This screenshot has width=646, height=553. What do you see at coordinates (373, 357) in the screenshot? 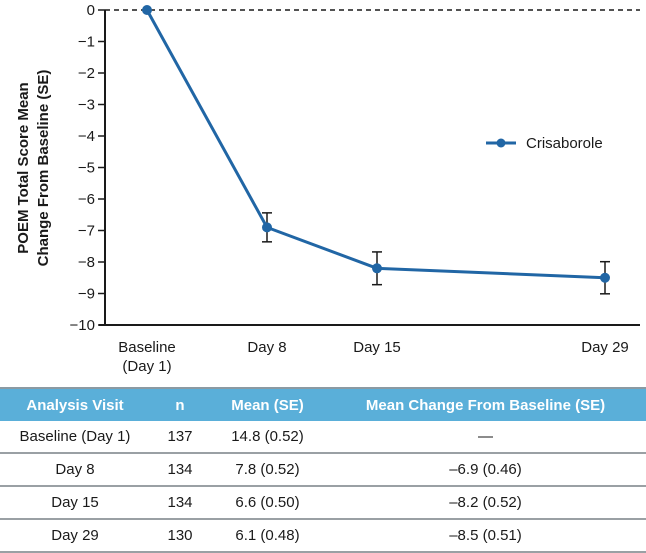
I see `x-axis-labels: Baseline (Day 1) Day 8 Day 15 Day 29` at bounding box center [373, 357].